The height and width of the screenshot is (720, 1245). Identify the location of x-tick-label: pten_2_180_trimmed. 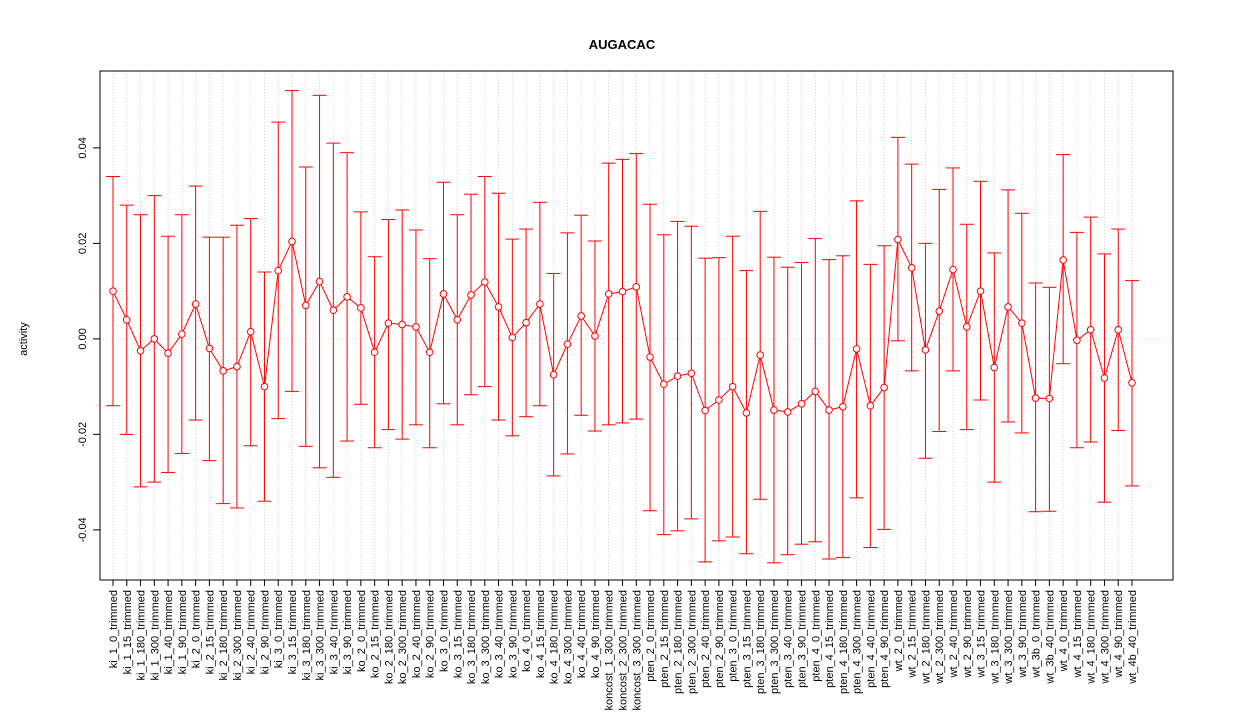
(679, 642).